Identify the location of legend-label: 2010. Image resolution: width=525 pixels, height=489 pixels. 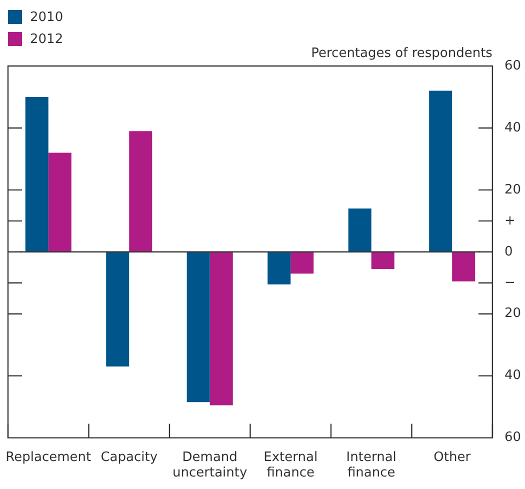
(47, 17).